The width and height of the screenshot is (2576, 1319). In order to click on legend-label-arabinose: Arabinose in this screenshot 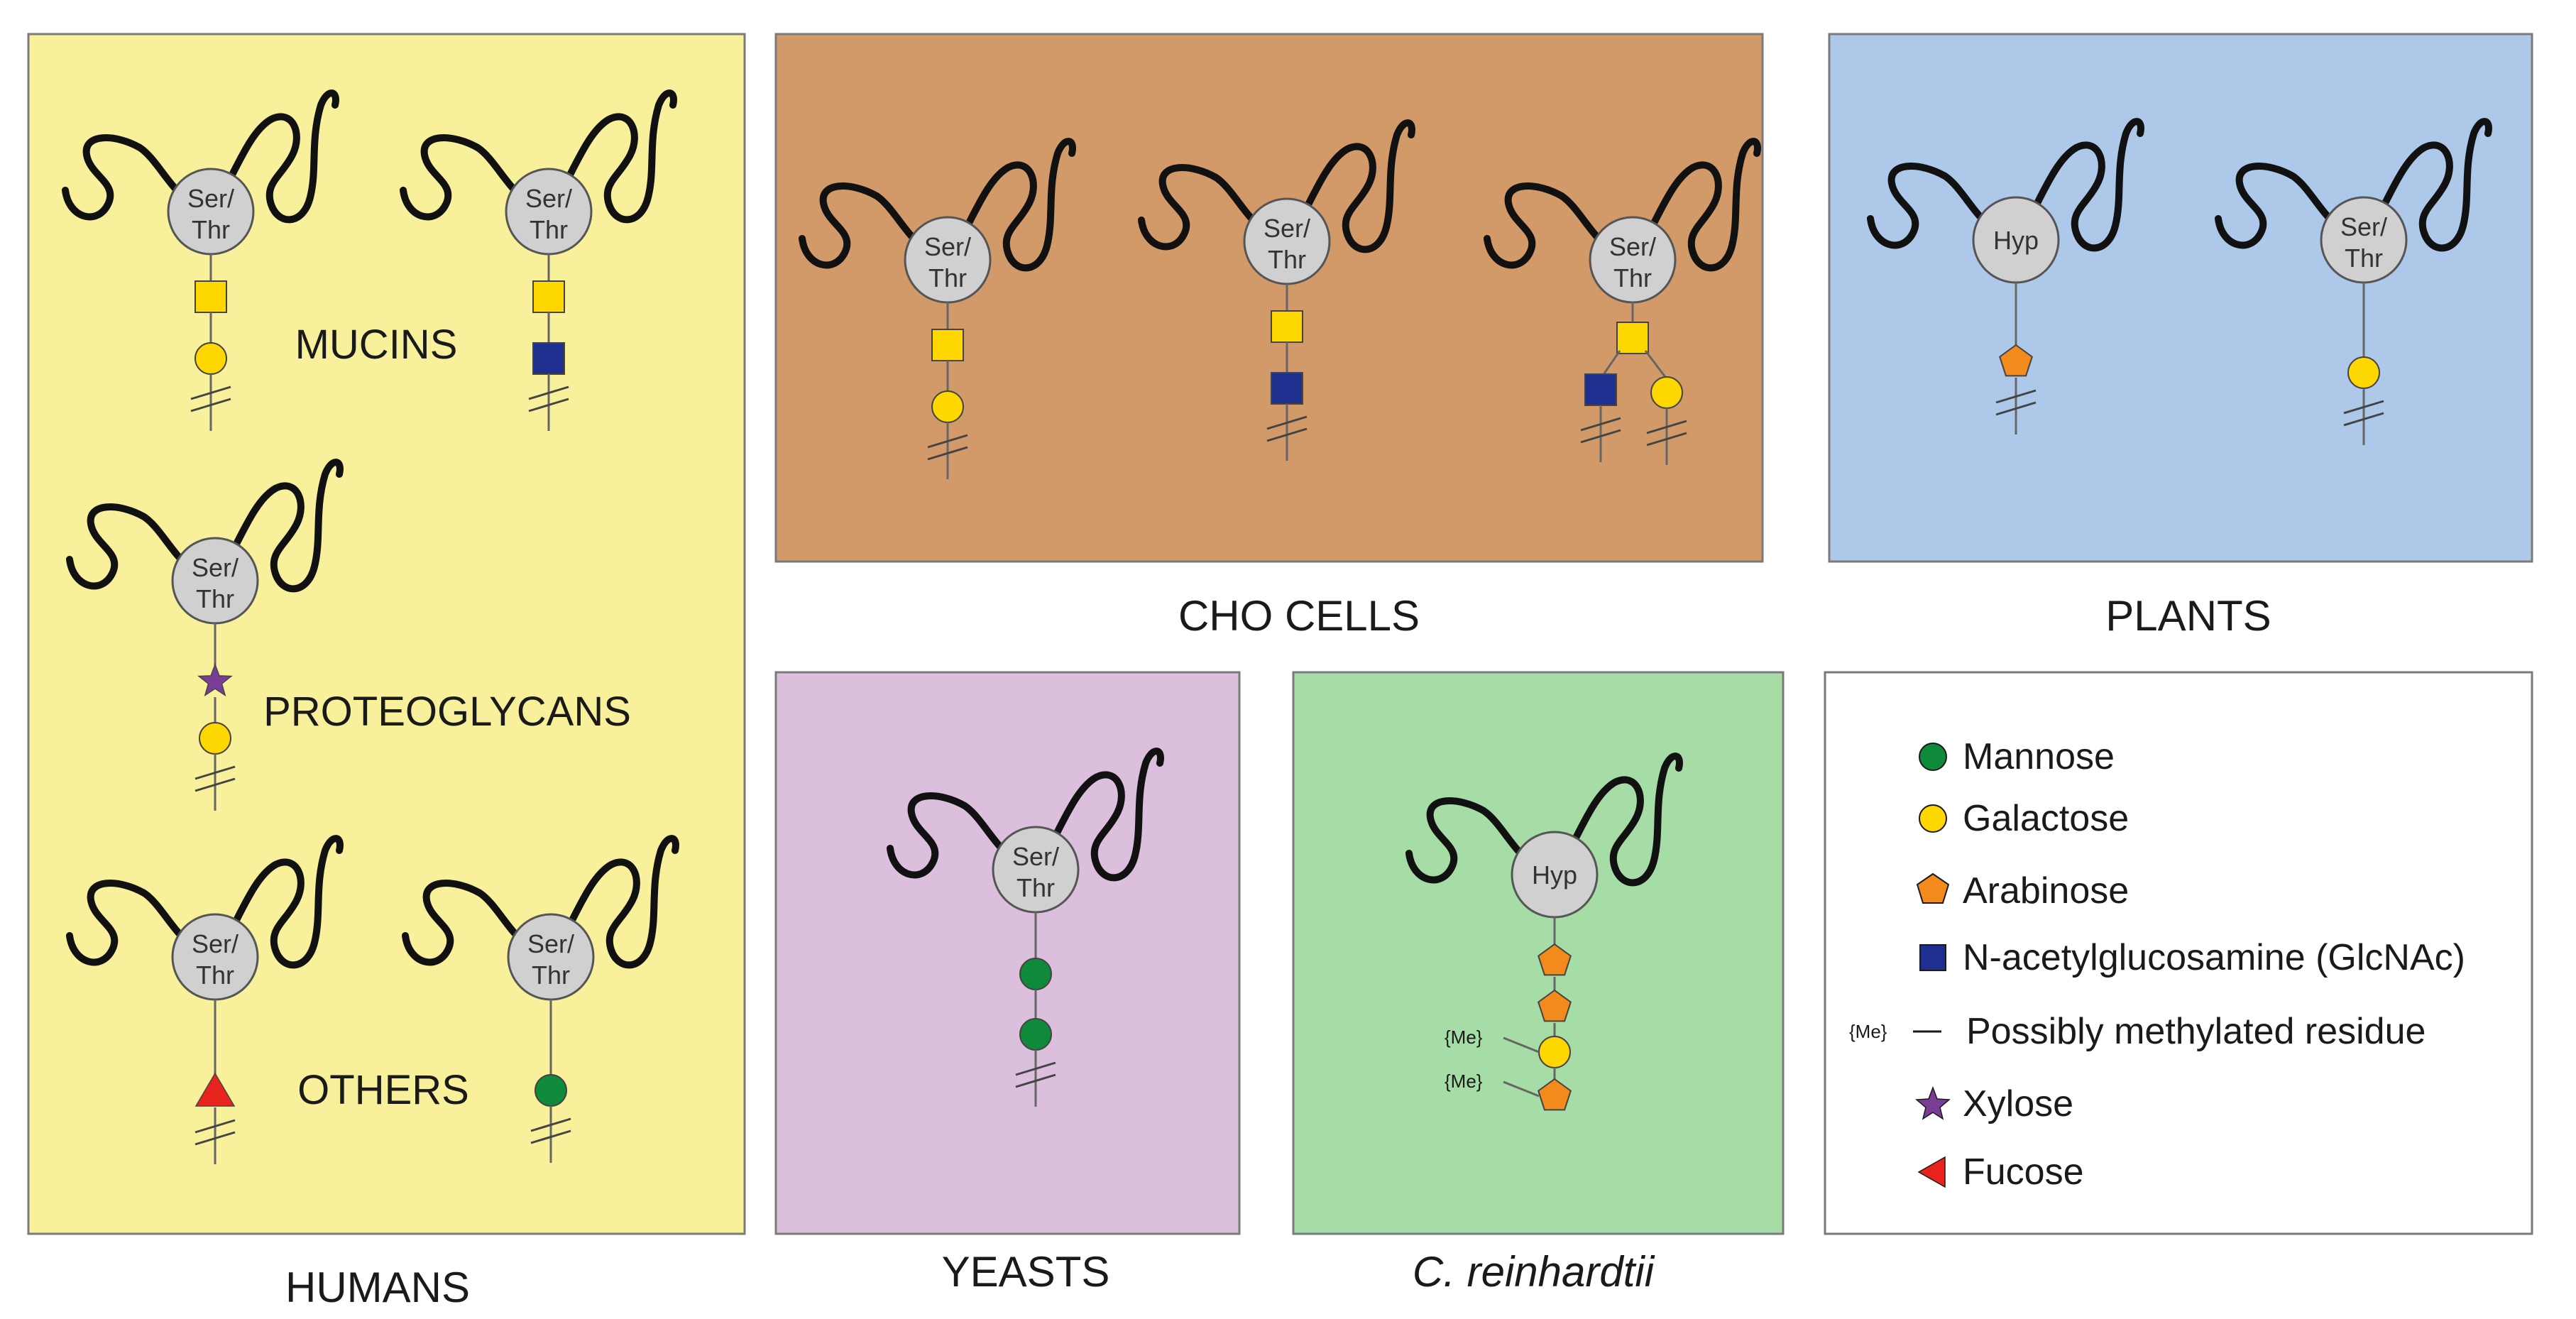, I will do `click(2046, 891)`.